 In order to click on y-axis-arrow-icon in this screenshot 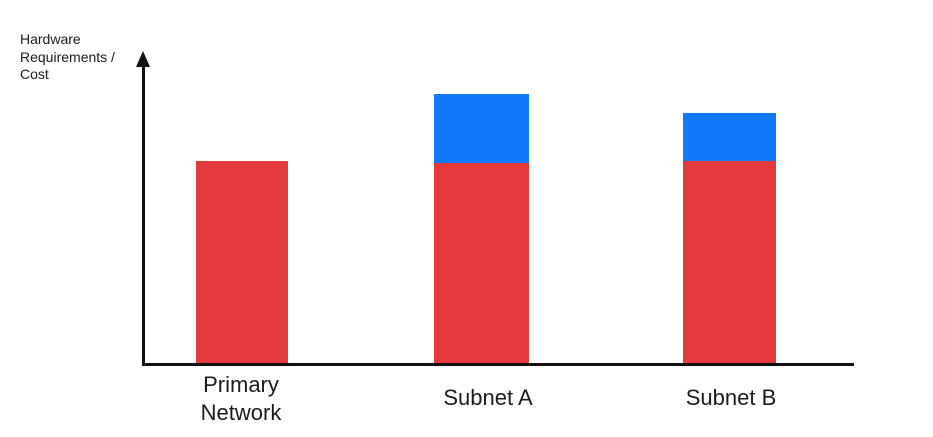, I will do `click(143, 59)`.